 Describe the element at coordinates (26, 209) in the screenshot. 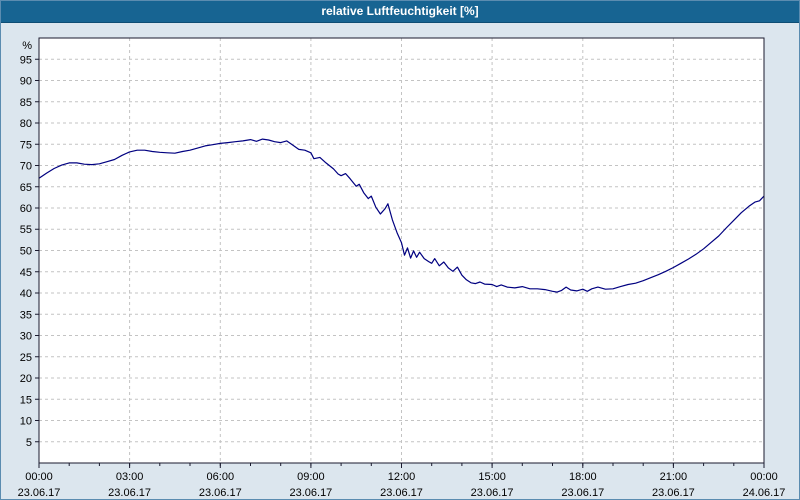

I see `svg-text: 60` at that location.